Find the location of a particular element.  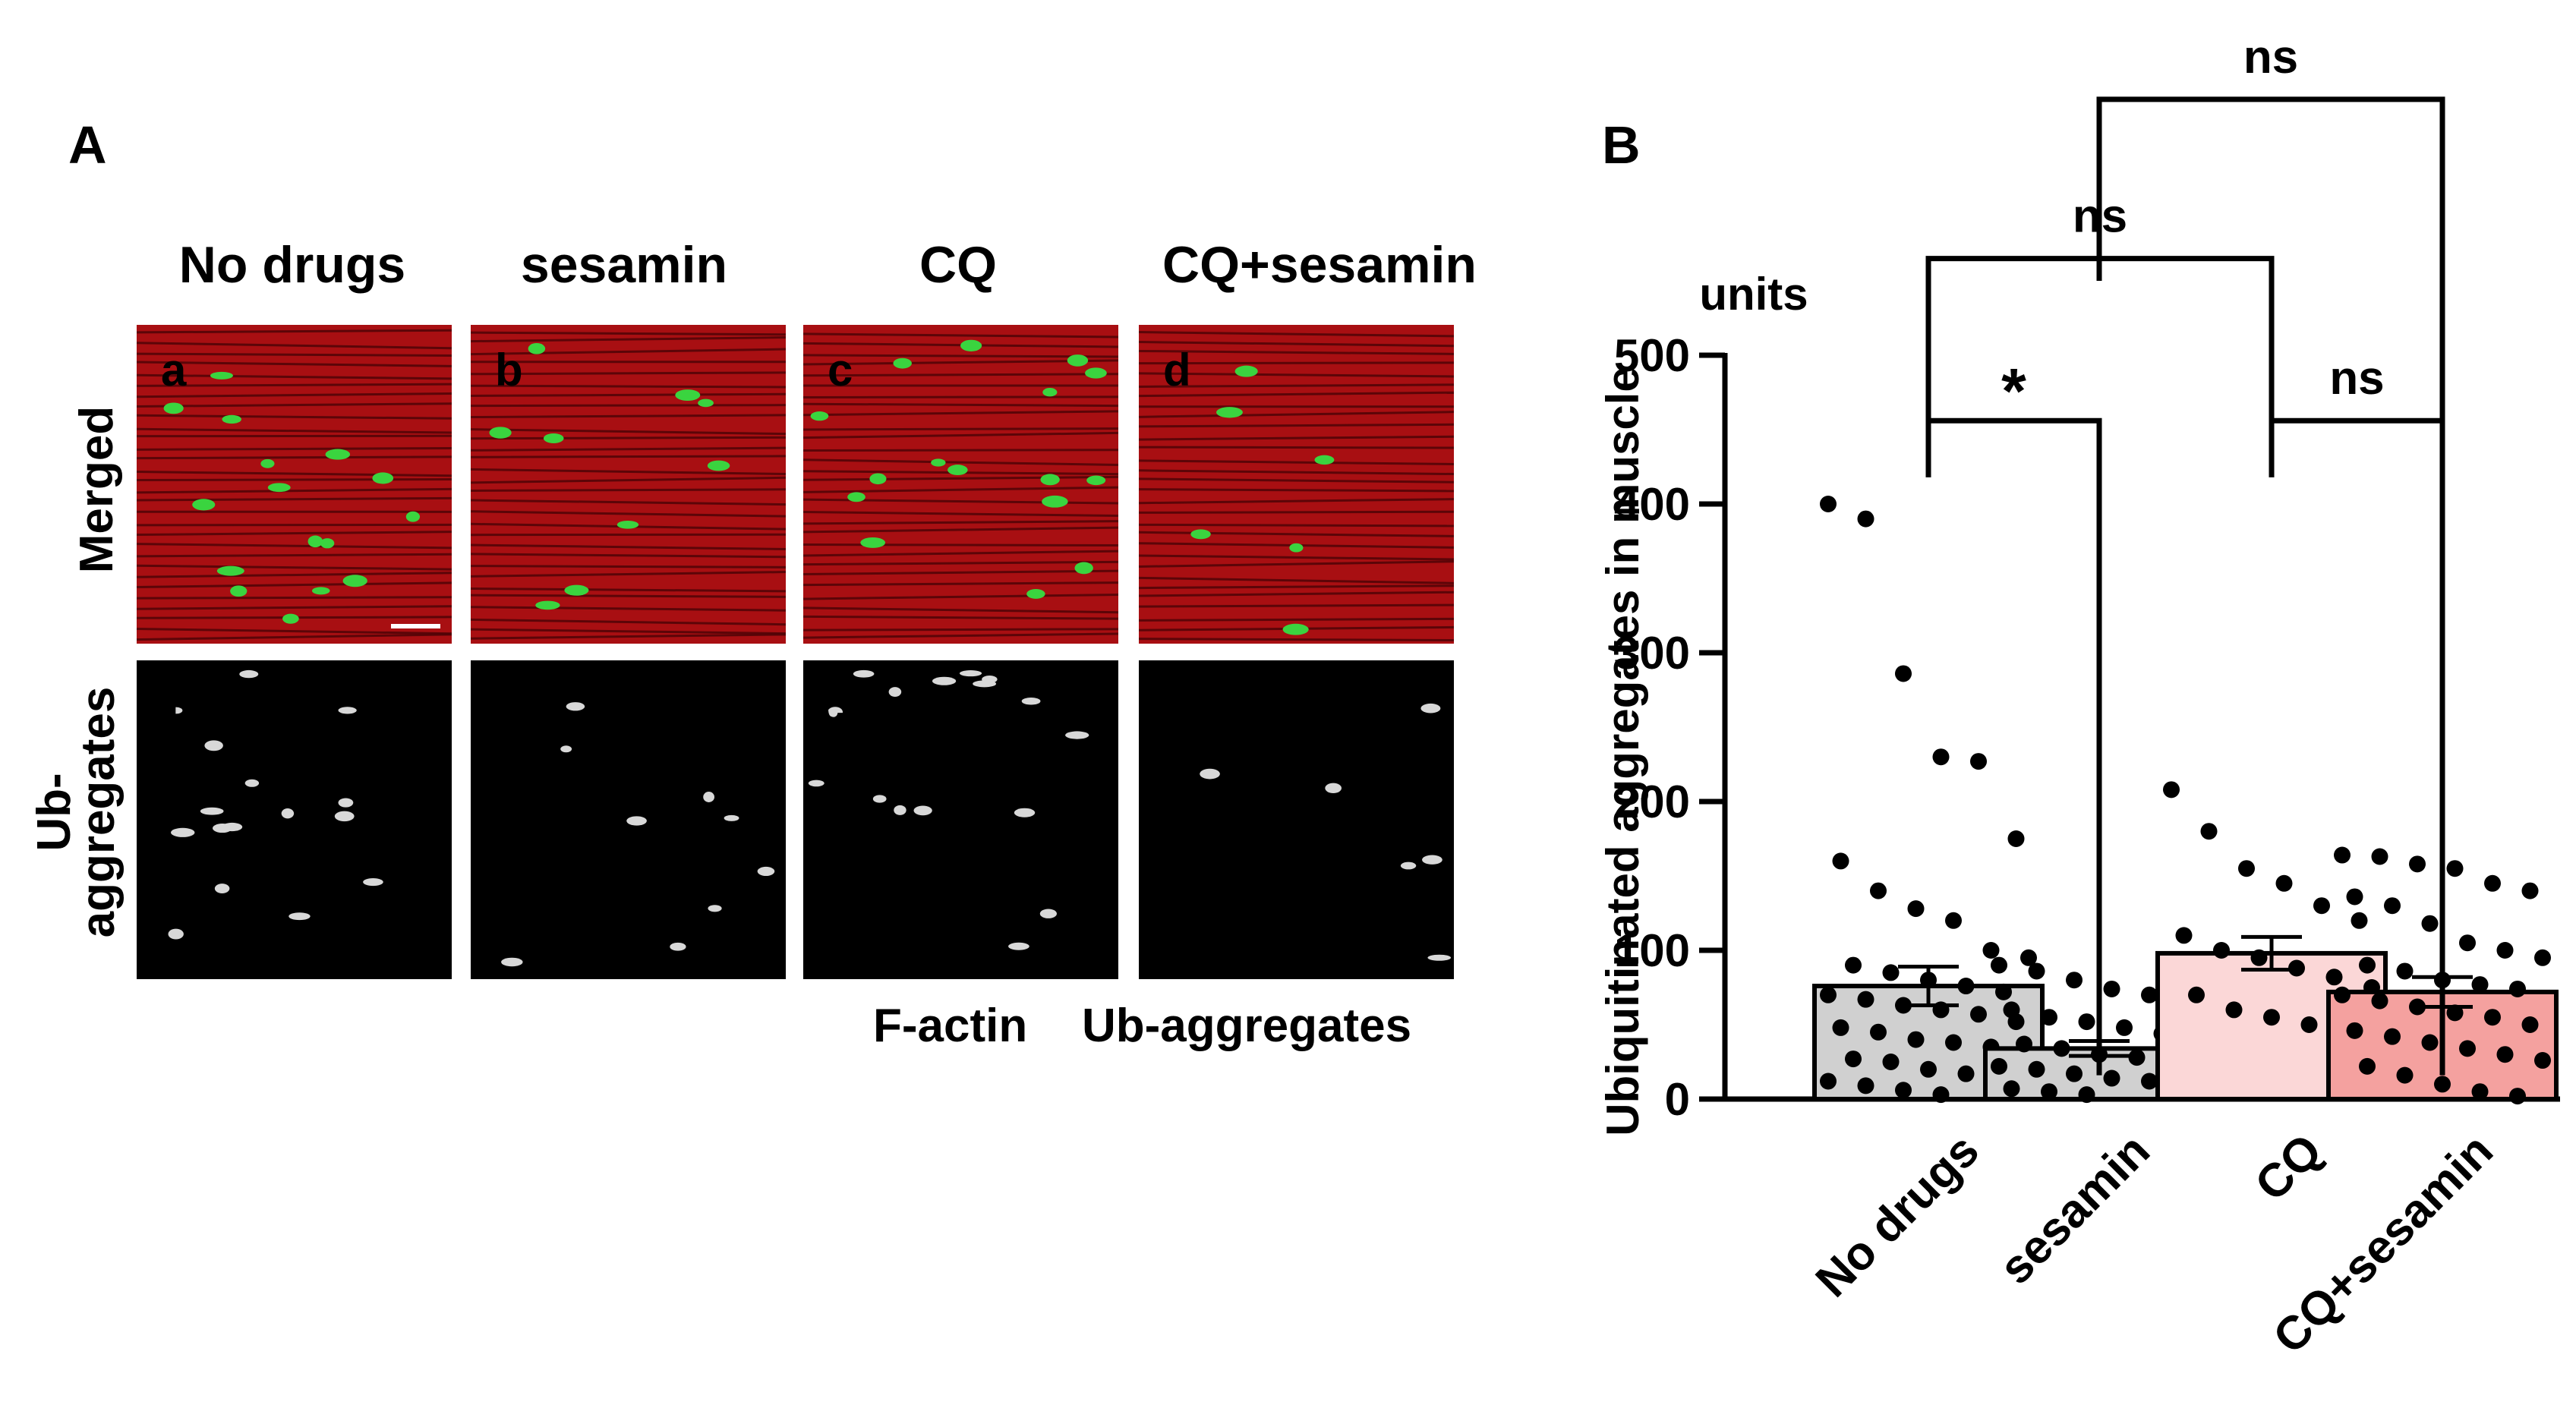

significance-bracket is located at coordinates (2357, 447).